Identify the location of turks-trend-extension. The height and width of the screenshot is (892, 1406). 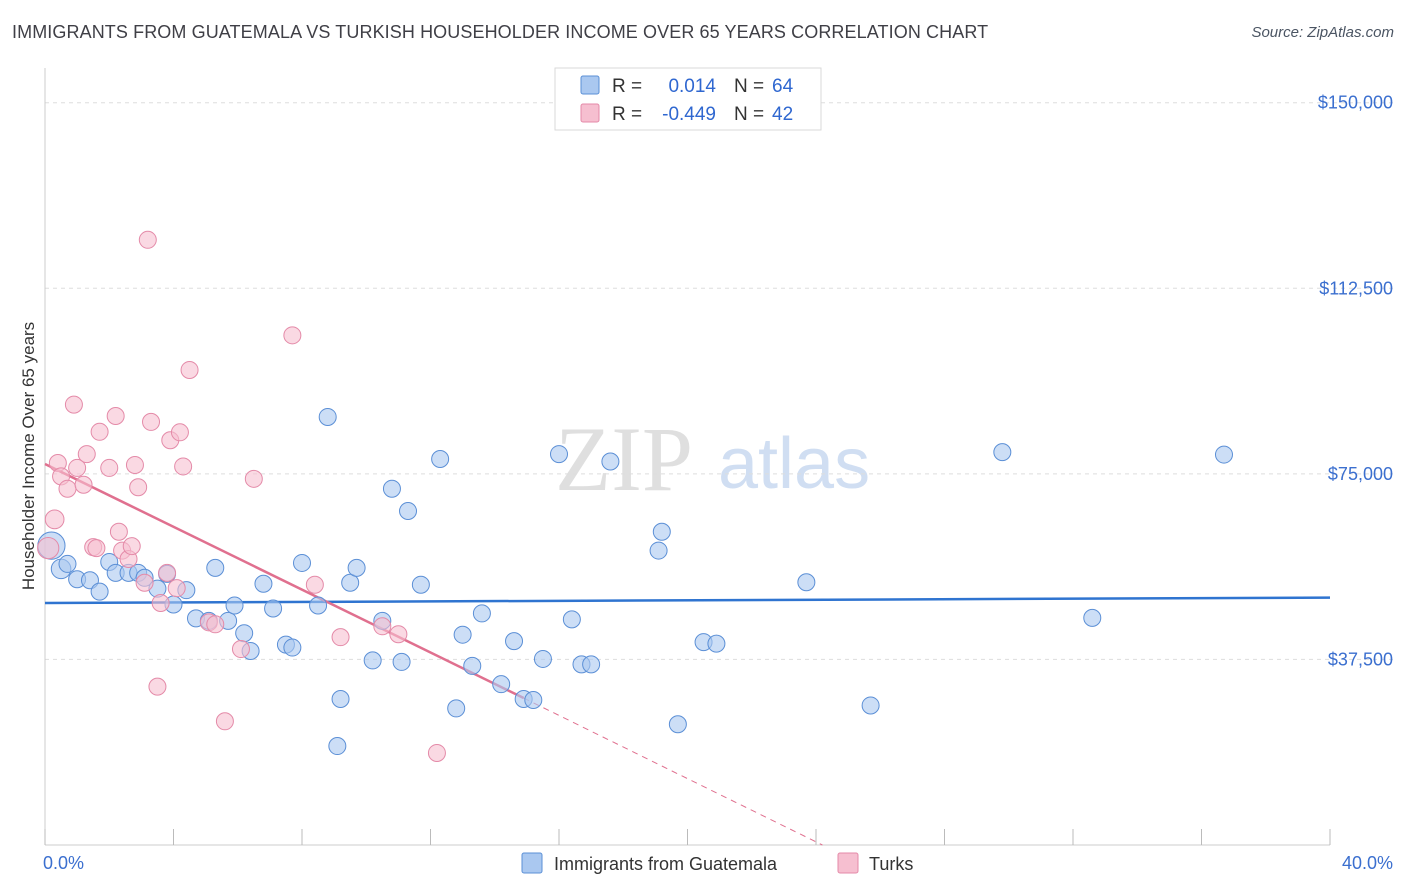
(673, 771).